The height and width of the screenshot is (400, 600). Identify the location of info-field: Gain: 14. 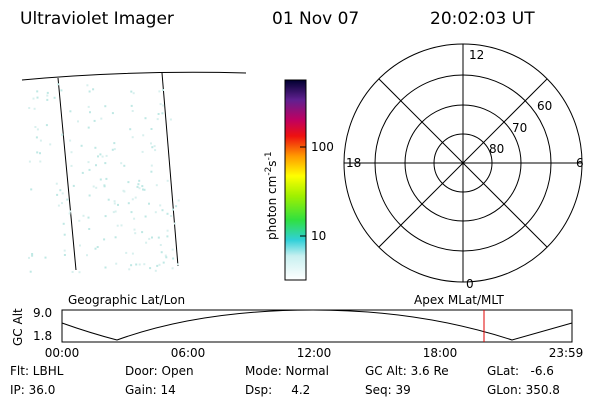
(150, 390).